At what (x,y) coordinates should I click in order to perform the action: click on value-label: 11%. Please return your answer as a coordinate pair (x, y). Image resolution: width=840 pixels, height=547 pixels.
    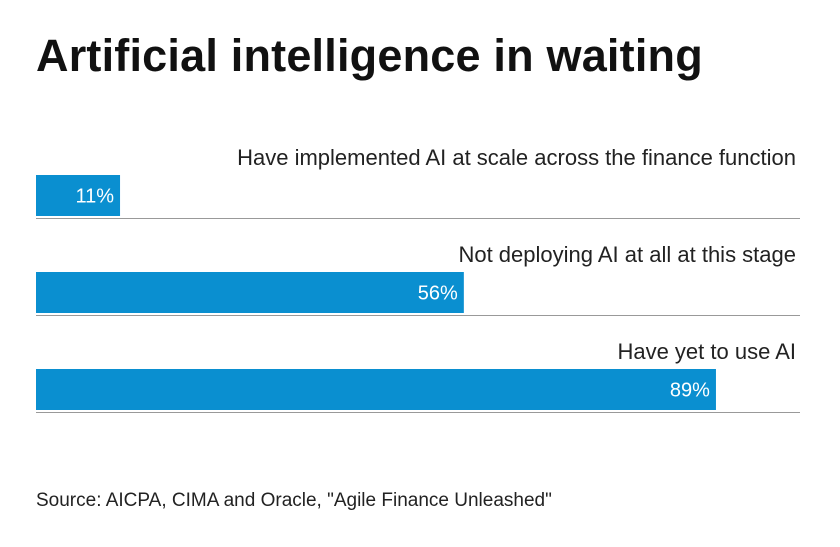
    Looking at the image, I should click on (94, 197).